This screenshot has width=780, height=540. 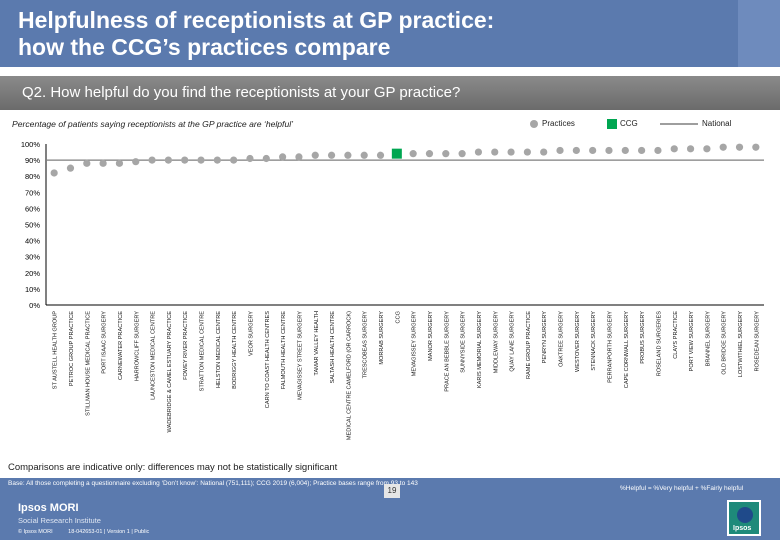 I want to click on category-label: PORT ISAAC SURGERY, so click(x=105, y=342).